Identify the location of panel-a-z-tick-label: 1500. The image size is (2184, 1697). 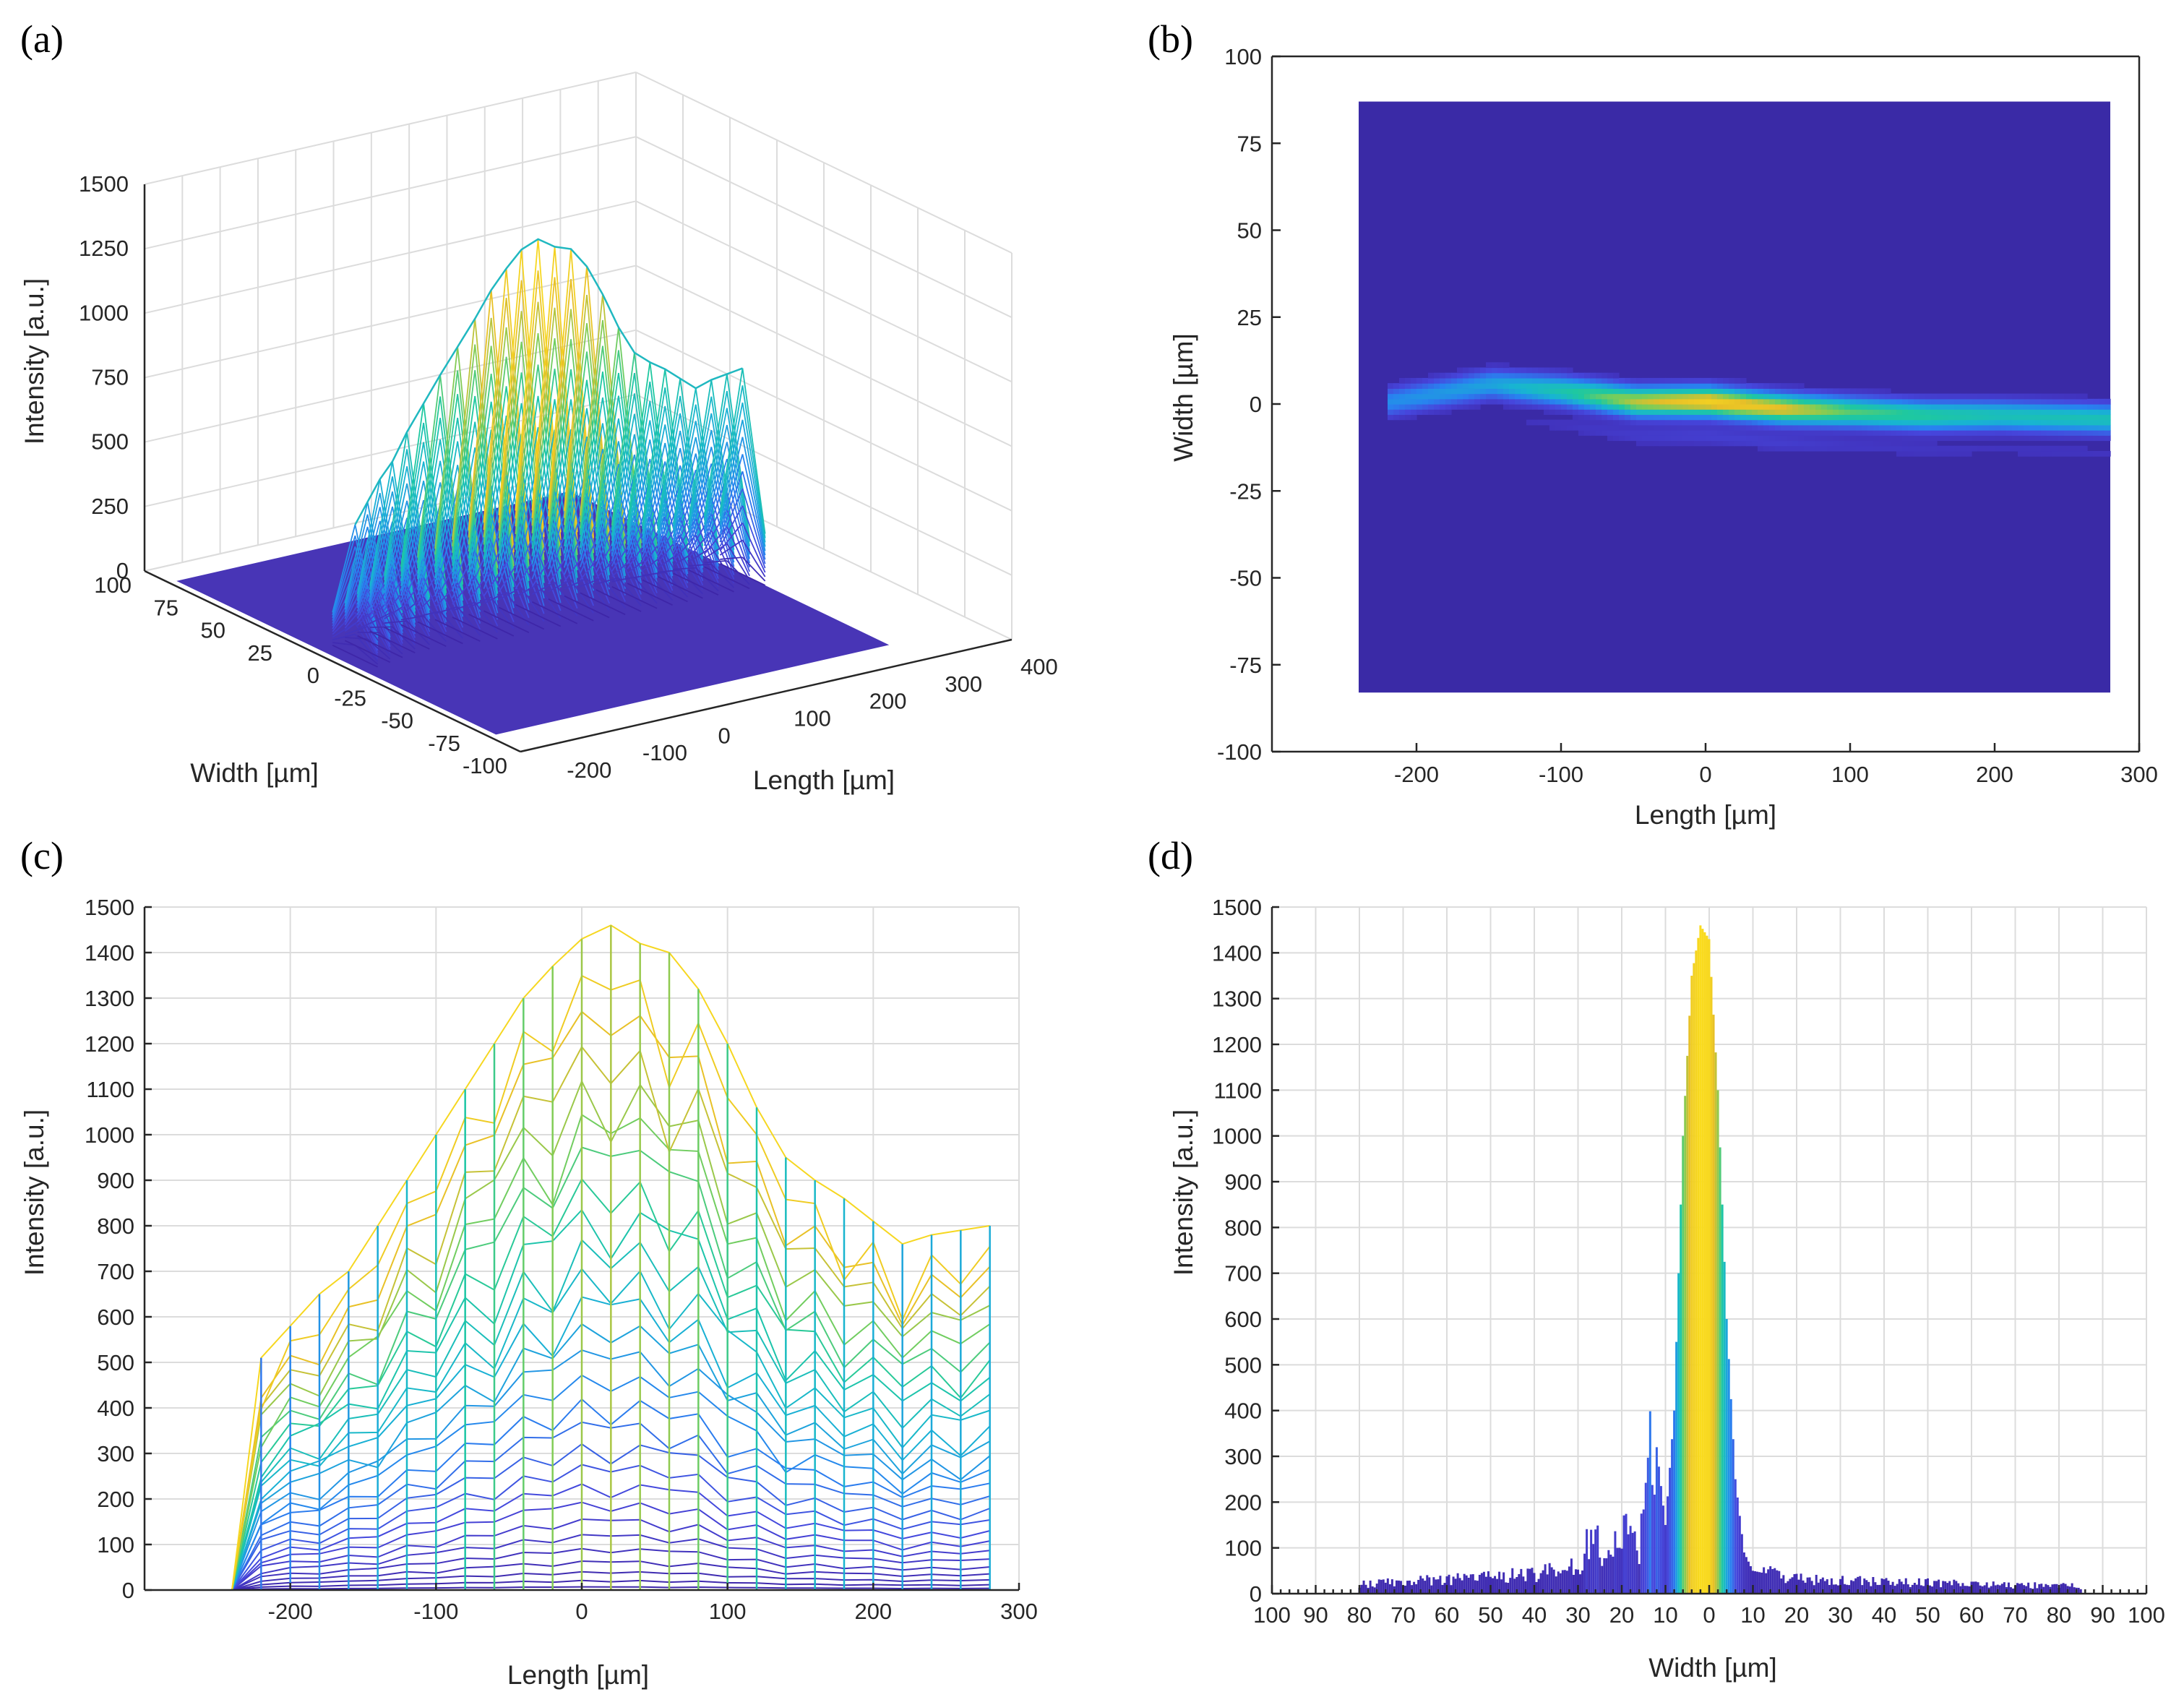
(104, 184).